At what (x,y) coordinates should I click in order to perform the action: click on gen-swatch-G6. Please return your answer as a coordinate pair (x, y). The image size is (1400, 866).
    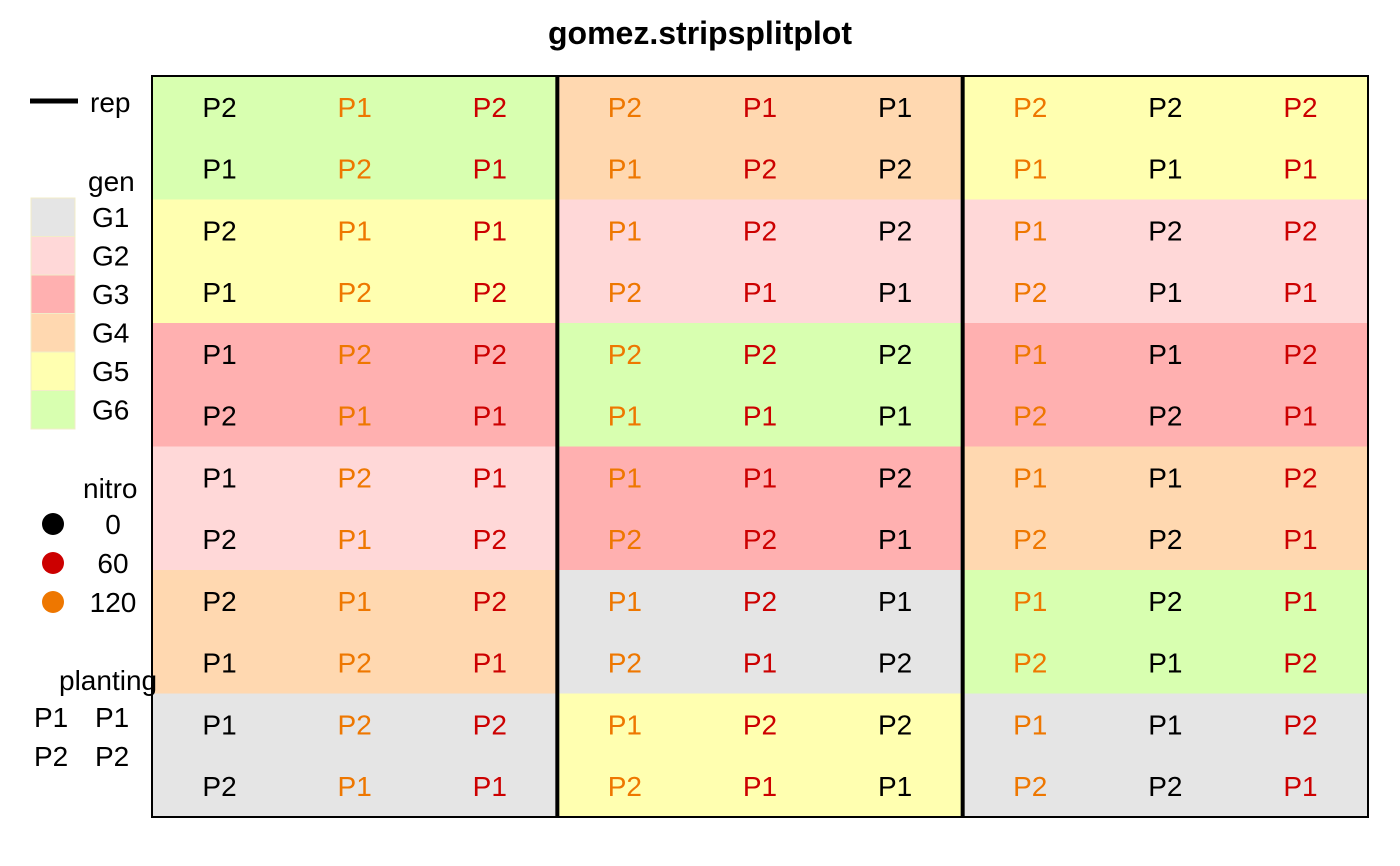
    Looking at the image, I should click on (53, 410).